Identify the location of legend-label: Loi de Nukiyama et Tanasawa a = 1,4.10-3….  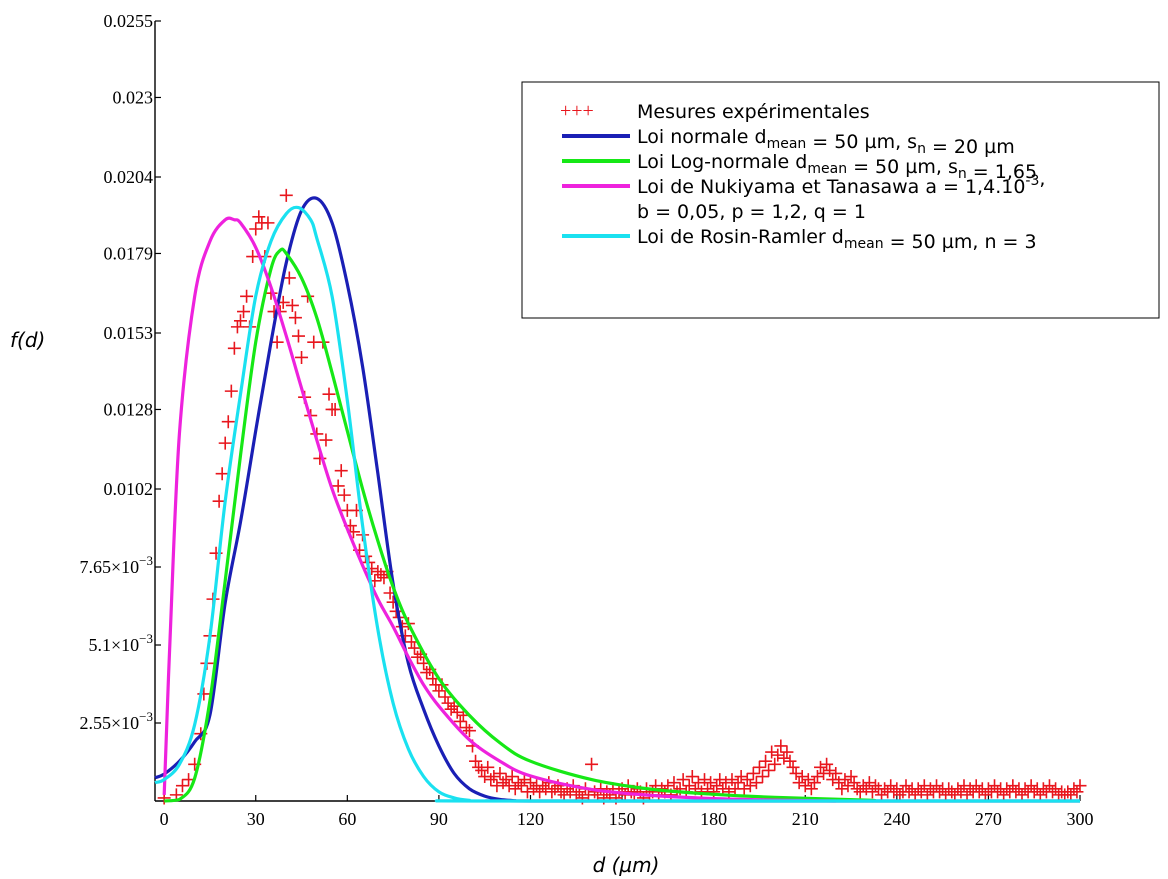
(841, 183).